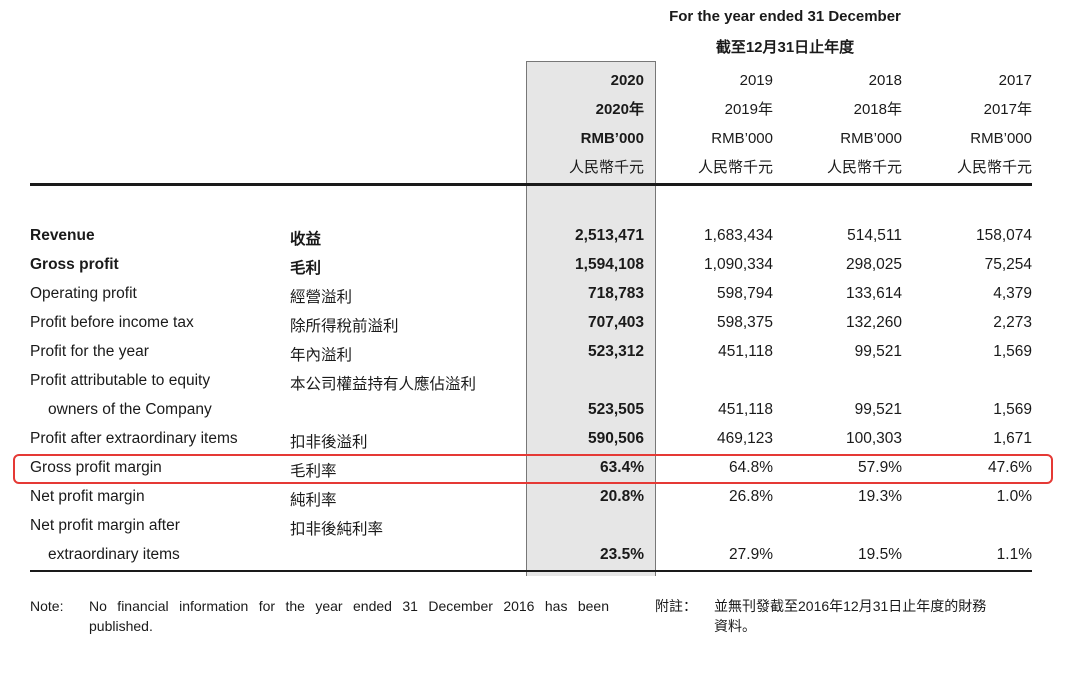 This screenshot has width=1080, height=675. What do you see at coordinates (337, 529) in the screenshot?
I see `row-label-zh: 扣非後純利率` at bounding box center [337, 529].